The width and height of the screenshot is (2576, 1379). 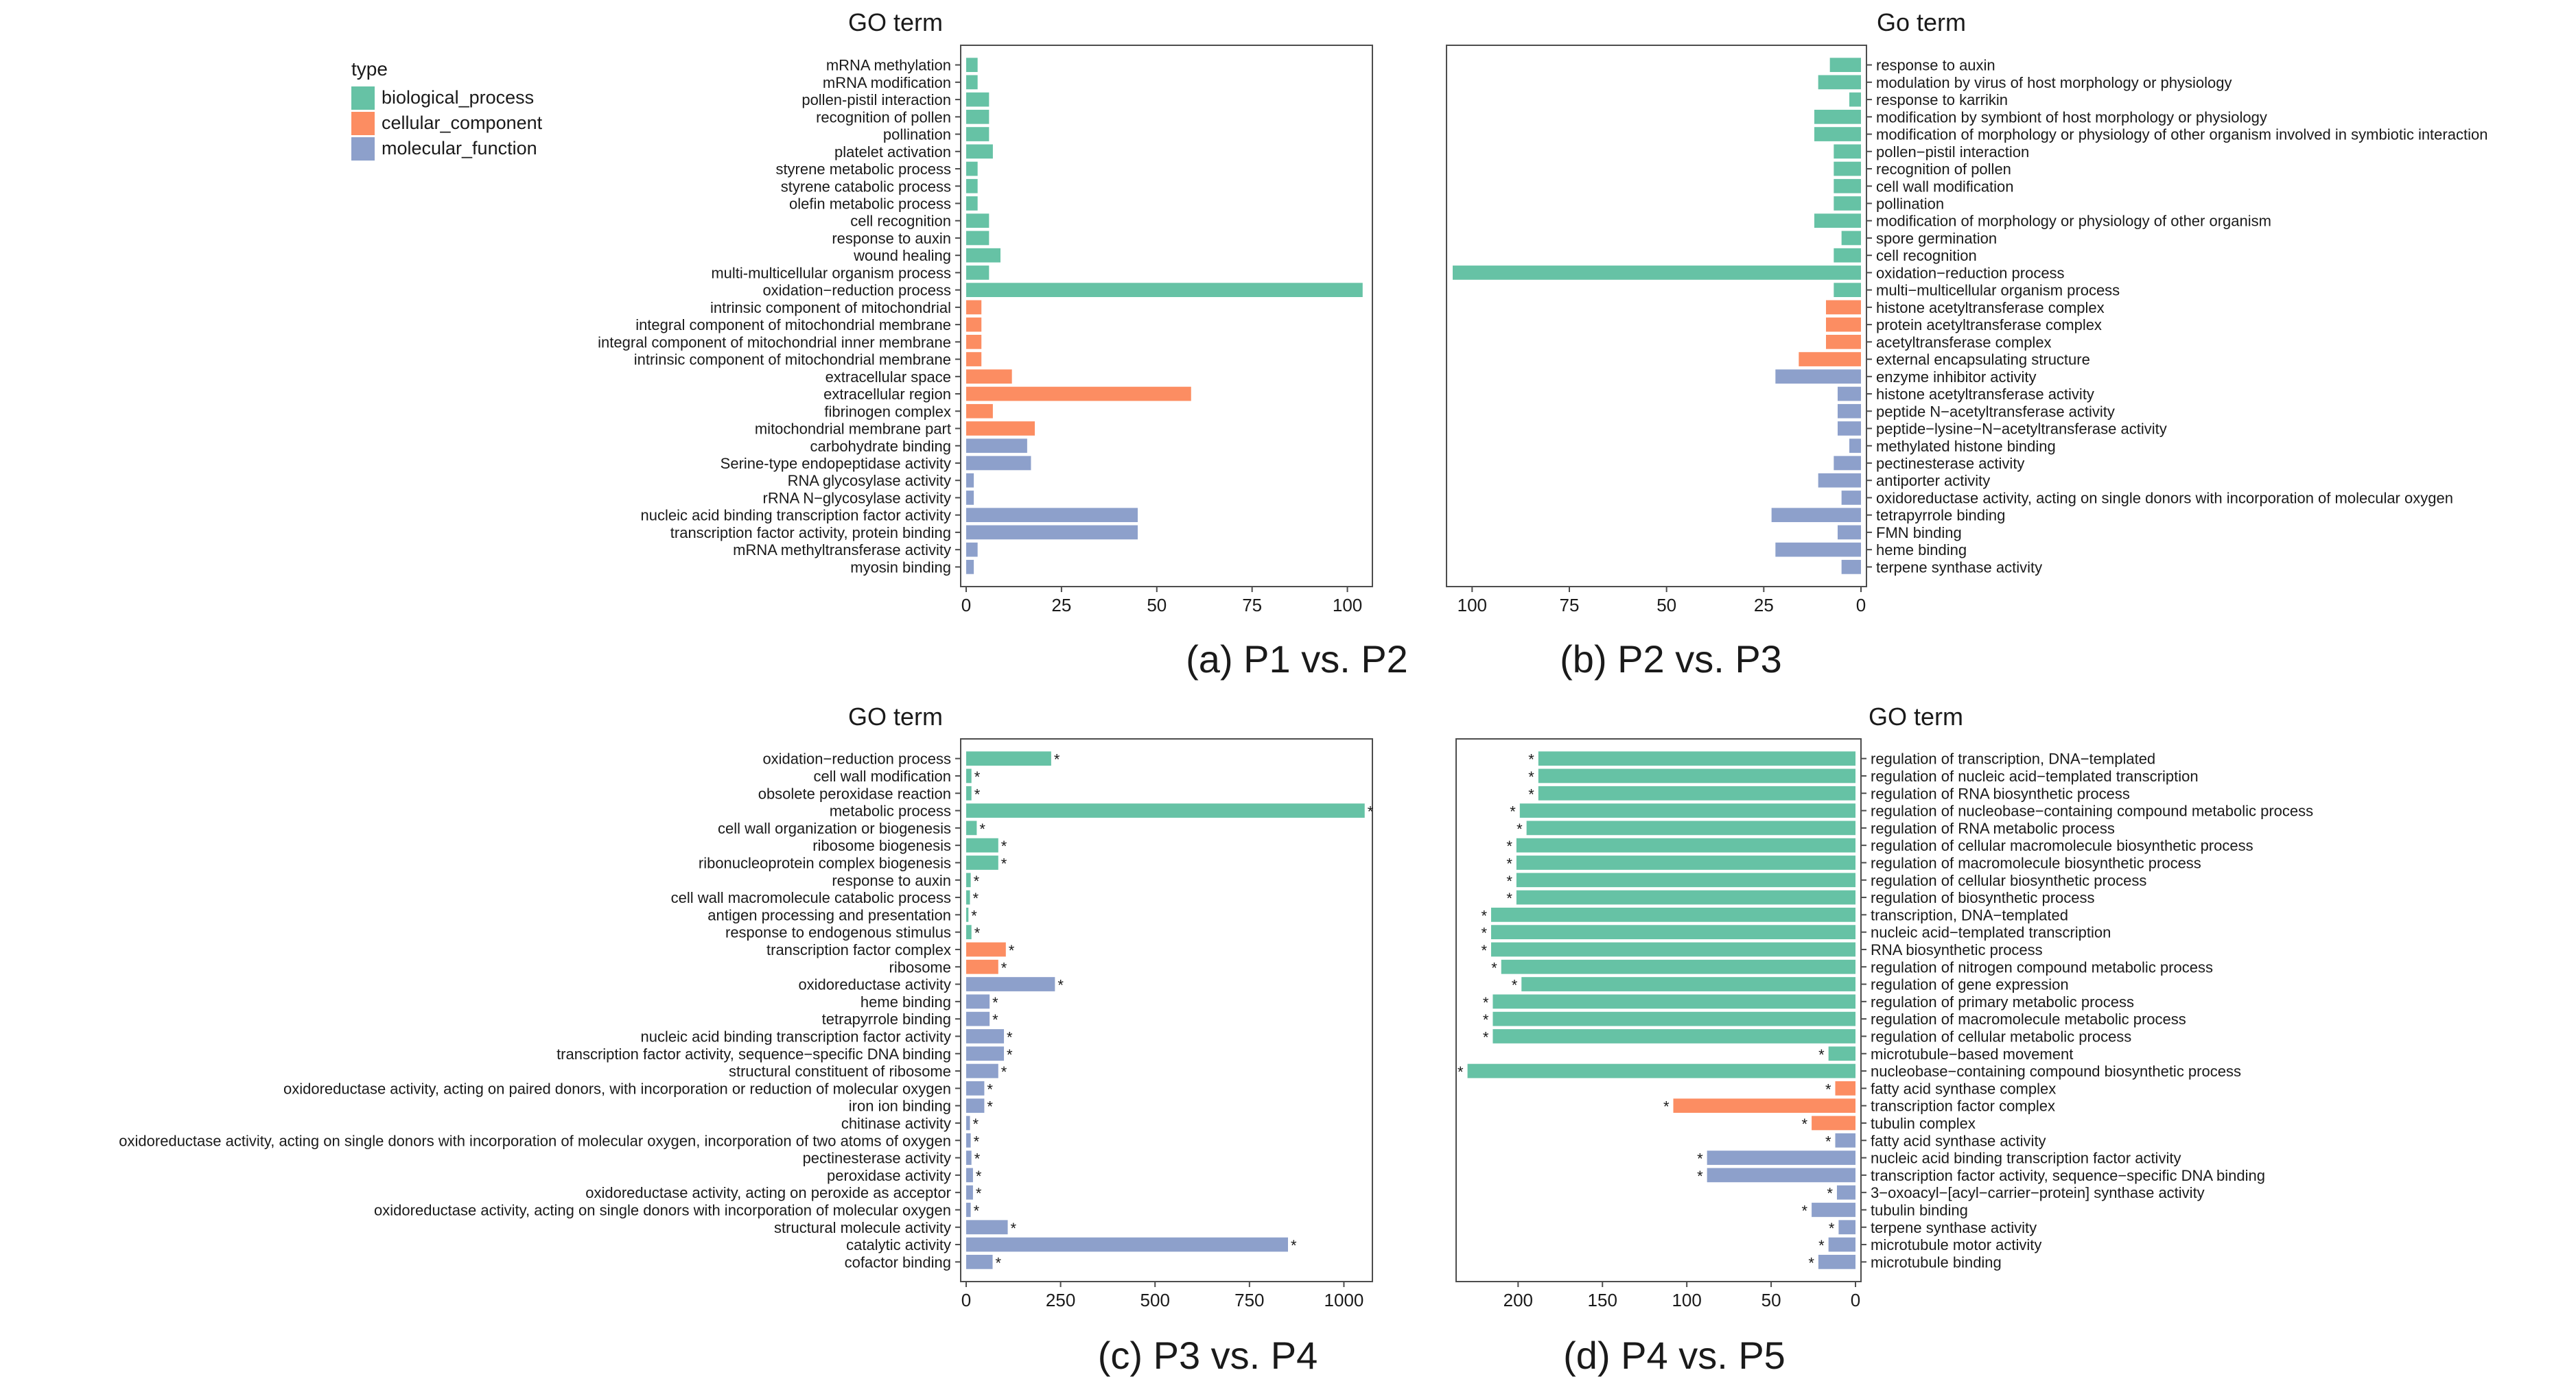 I want to click on category-label: cell wall organization or biogenesis, so click(x=834, y=828).